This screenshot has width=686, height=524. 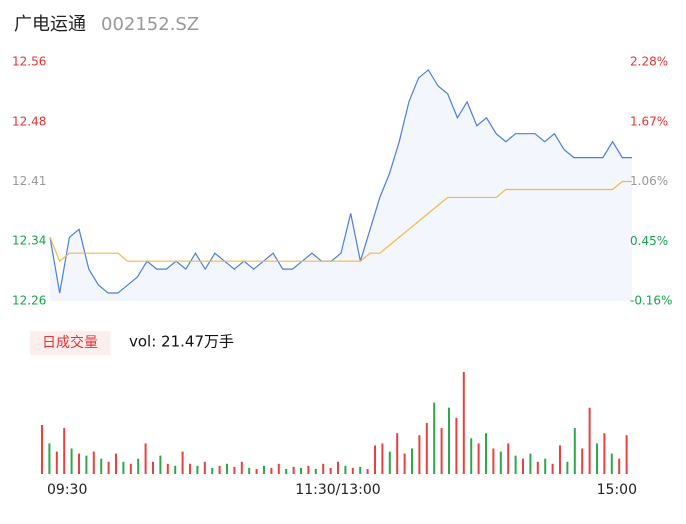 What do you see at coordinates (617, 490) in the screenshot?
I see `x-tick-label: 15:00` at bounding box center [617, 490].